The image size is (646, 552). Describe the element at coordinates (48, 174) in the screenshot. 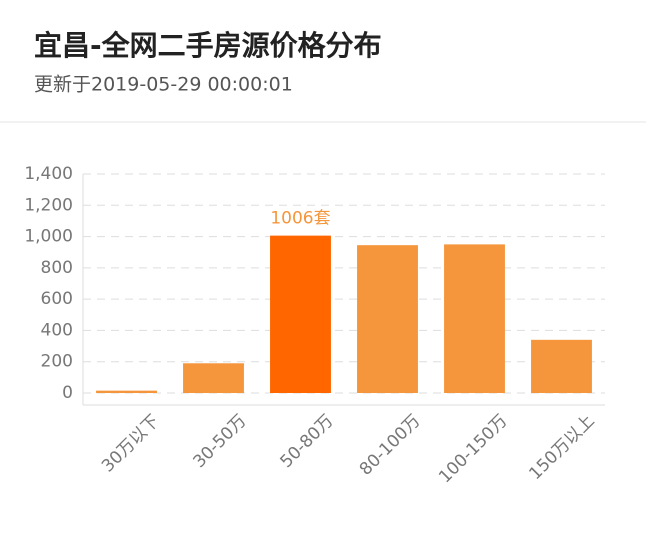

I see `y-tick-label: 1,400` at that location.